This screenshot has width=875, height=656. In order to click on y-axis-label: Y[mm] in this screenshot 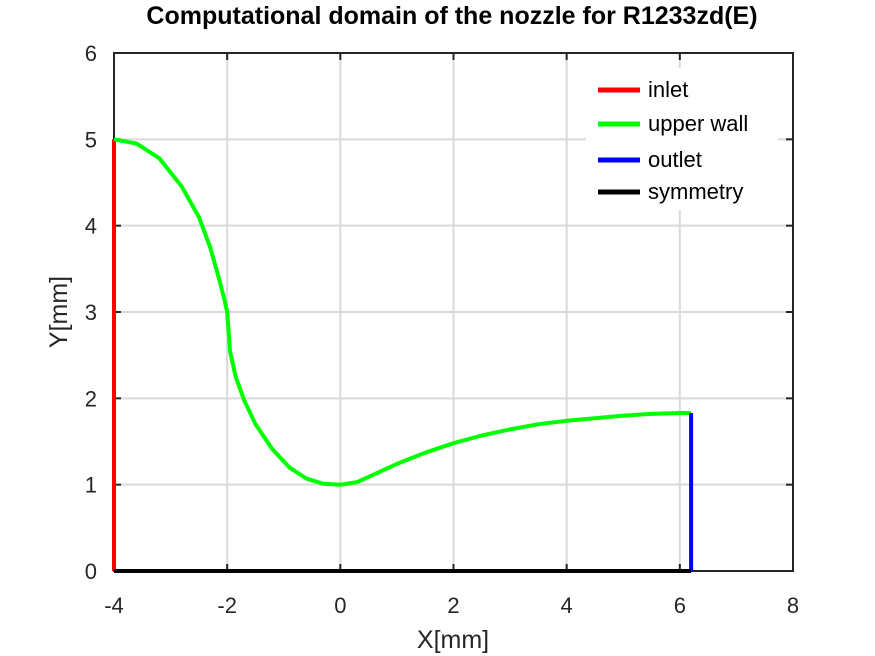, I will do `click(59, 312)`.